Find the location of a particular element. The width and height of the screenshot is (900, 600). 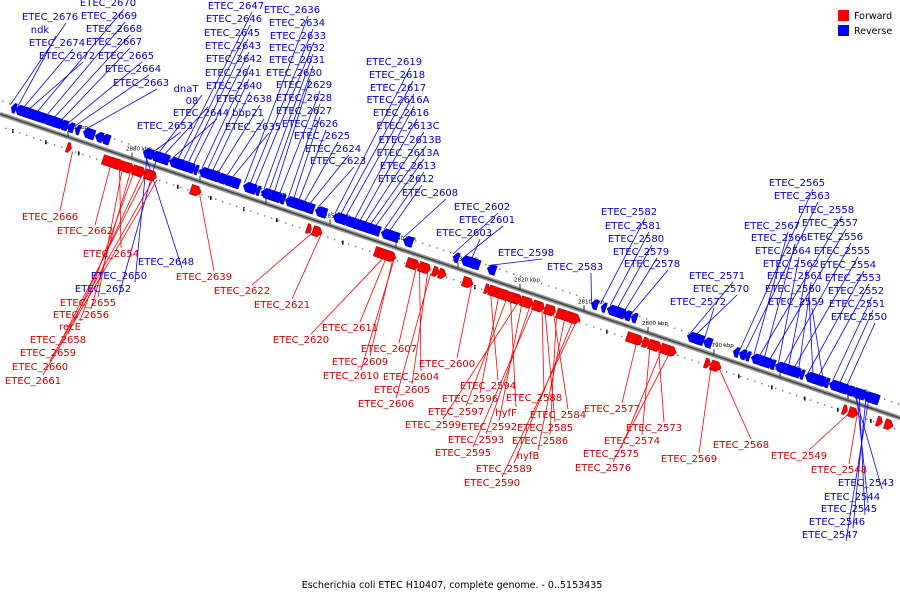

gene-label-reverse: dnaT is located at coordinates (187, 89).